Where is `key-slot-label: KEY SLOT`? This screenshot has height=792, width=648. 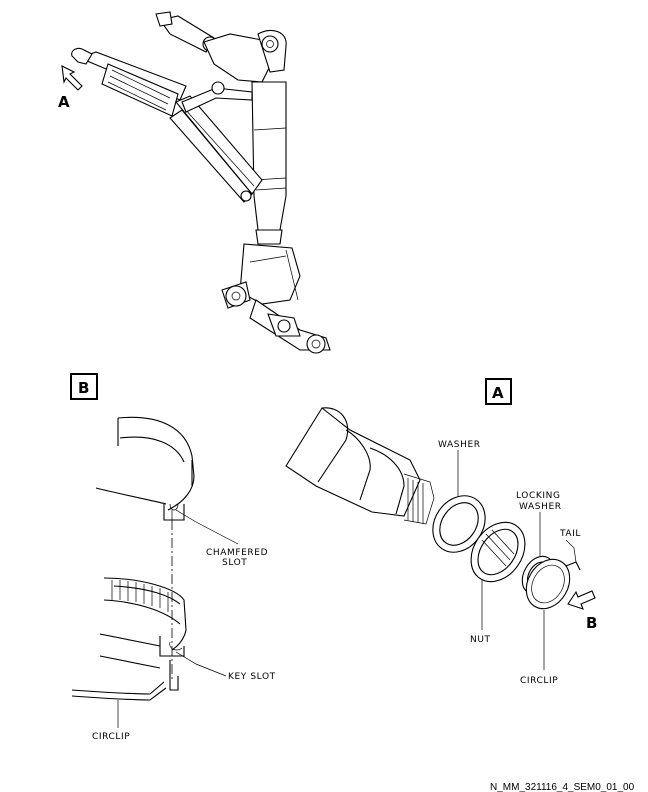 key-slot-label: KEY SLOT is located at coordinates (252, 677).